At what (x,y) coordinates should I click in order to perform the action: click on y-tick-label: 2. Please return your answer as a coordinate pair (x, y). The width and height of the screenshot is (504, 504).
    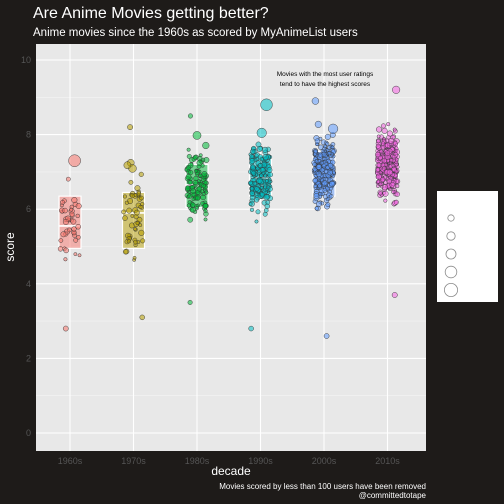
    Looking at the image, I should click on (28, 358).